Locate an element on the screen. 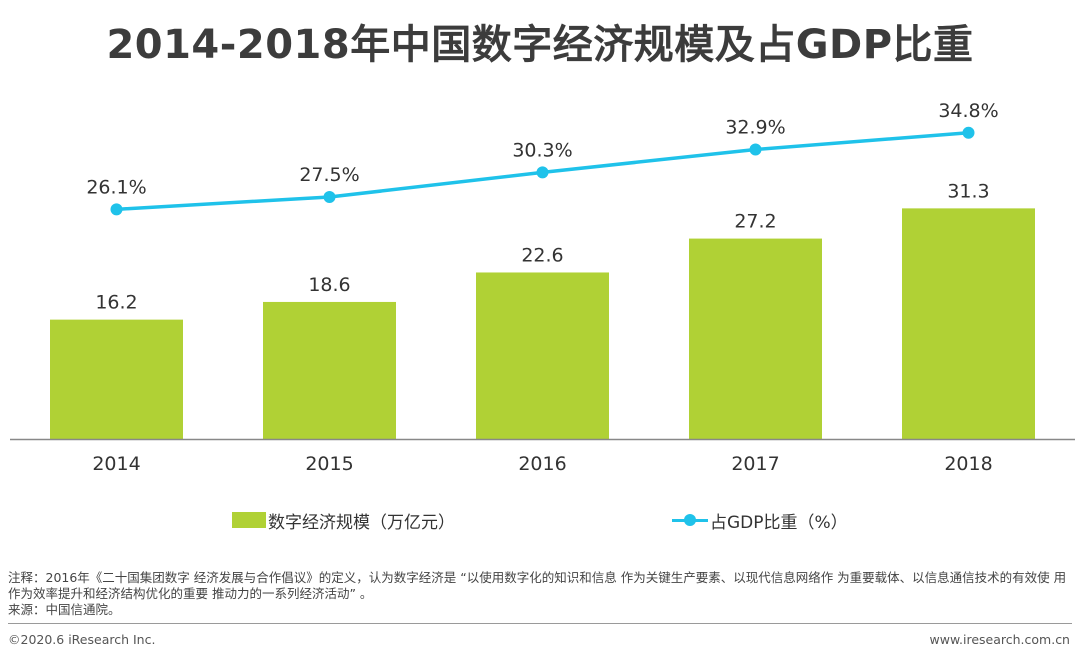 This screenshot has height=660, width=1080. bar-value-label: 22.6 is located at coordinates (542, 255).